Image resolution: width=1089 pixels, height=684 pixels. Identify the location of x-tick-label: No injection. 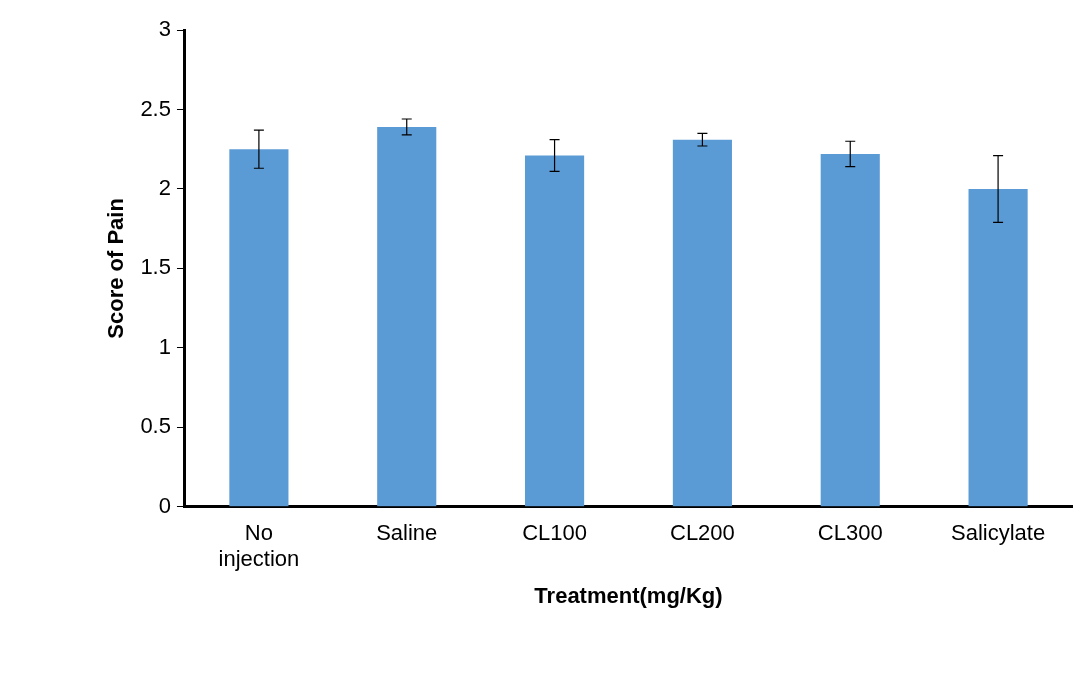
(259, 546).